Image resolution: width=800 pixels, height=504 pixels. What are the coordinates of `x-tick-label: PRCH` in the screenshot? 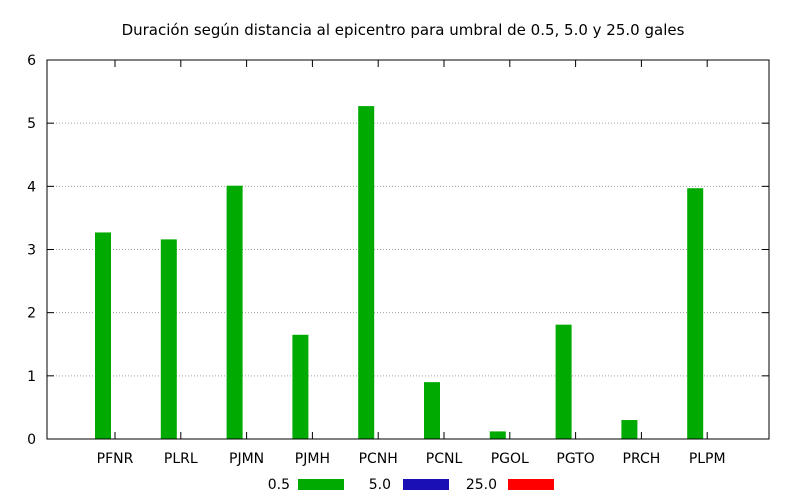 It's located at (642, 459).